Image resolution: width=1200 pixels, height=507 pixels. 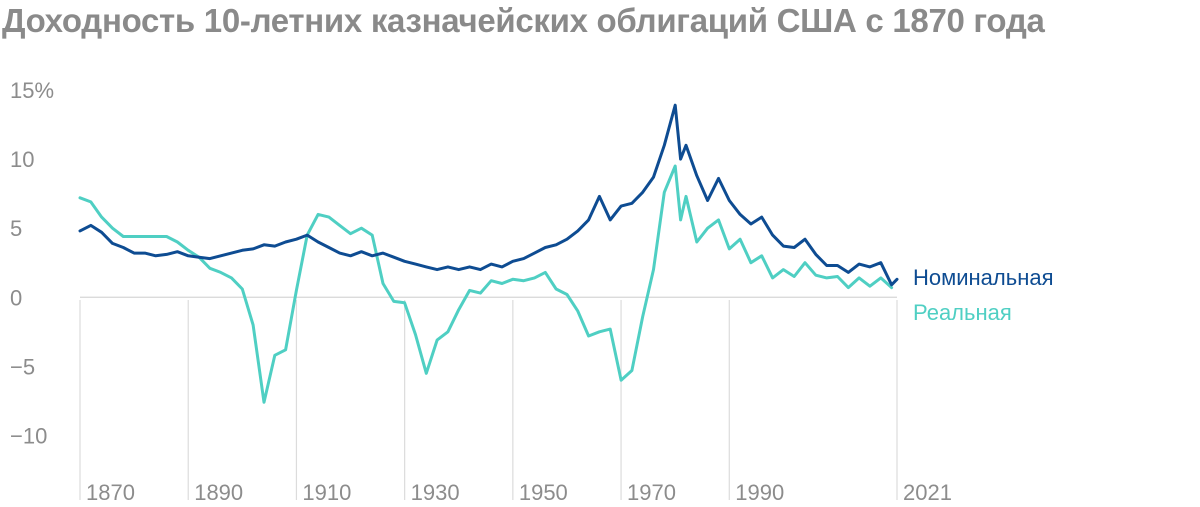 I want to click on y-axis: 15% 10 5 0 −5 −10, so click(x=32, y=263).